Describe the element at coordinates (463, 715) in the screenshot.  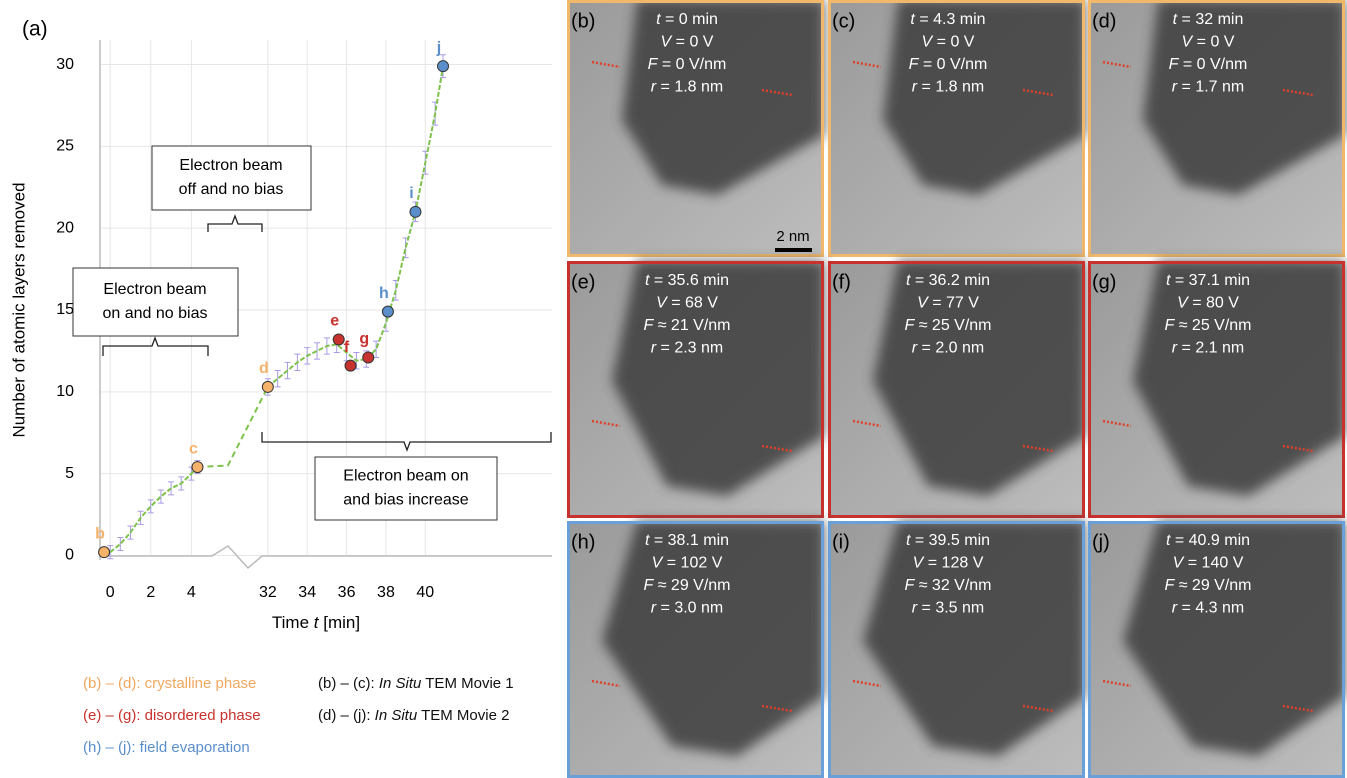
I see `legend-text: TEM Movie 2` at that location.